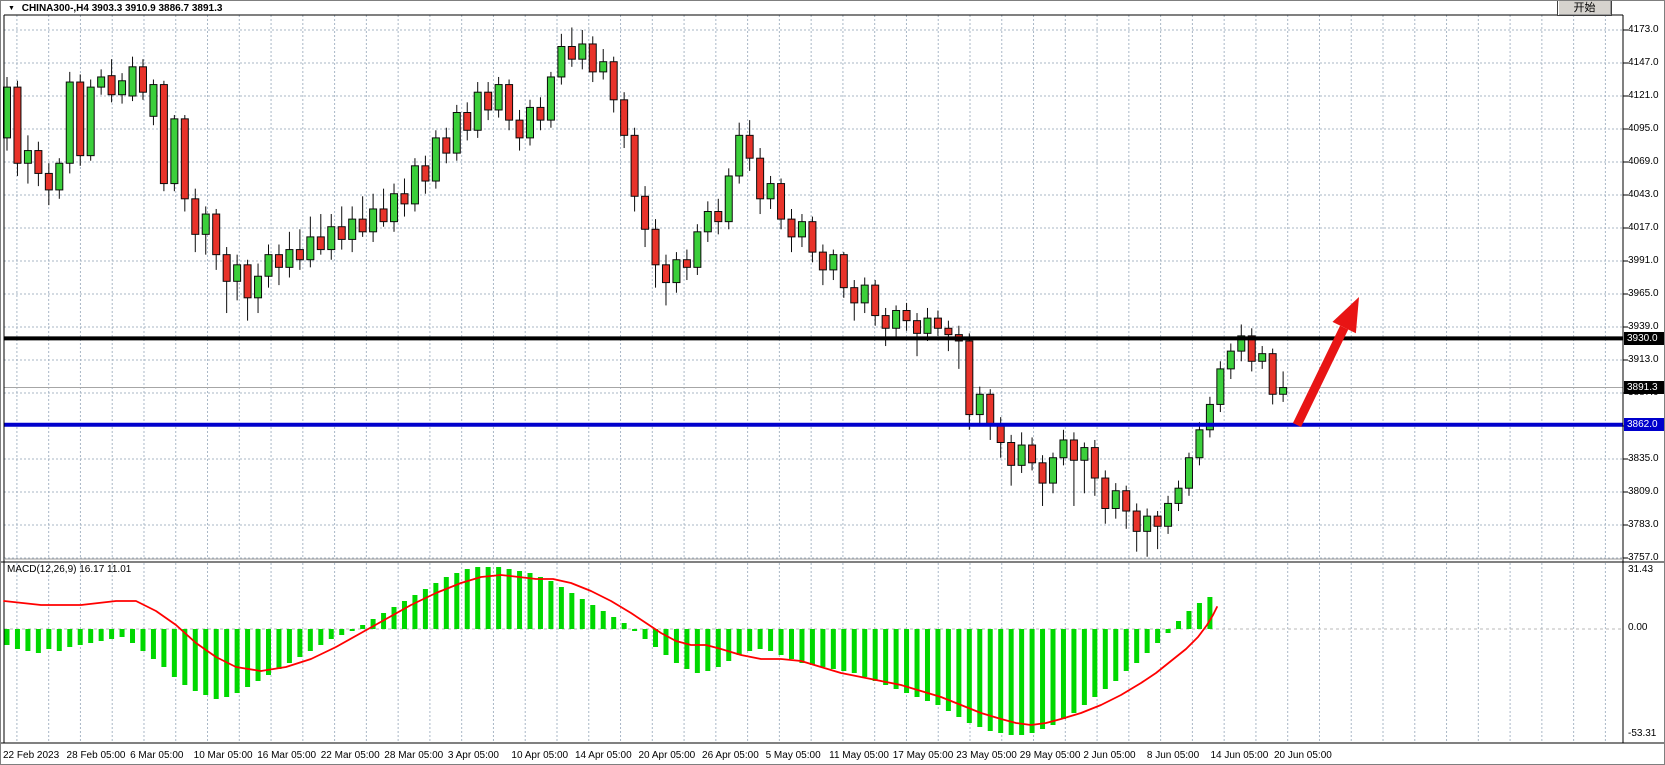 Image resolution: width=1665 pixels, height=765 pixels. Describe the element at coordinates (1320, 376) in the screenshot. I see `trend-arrow-shaft` at that location.